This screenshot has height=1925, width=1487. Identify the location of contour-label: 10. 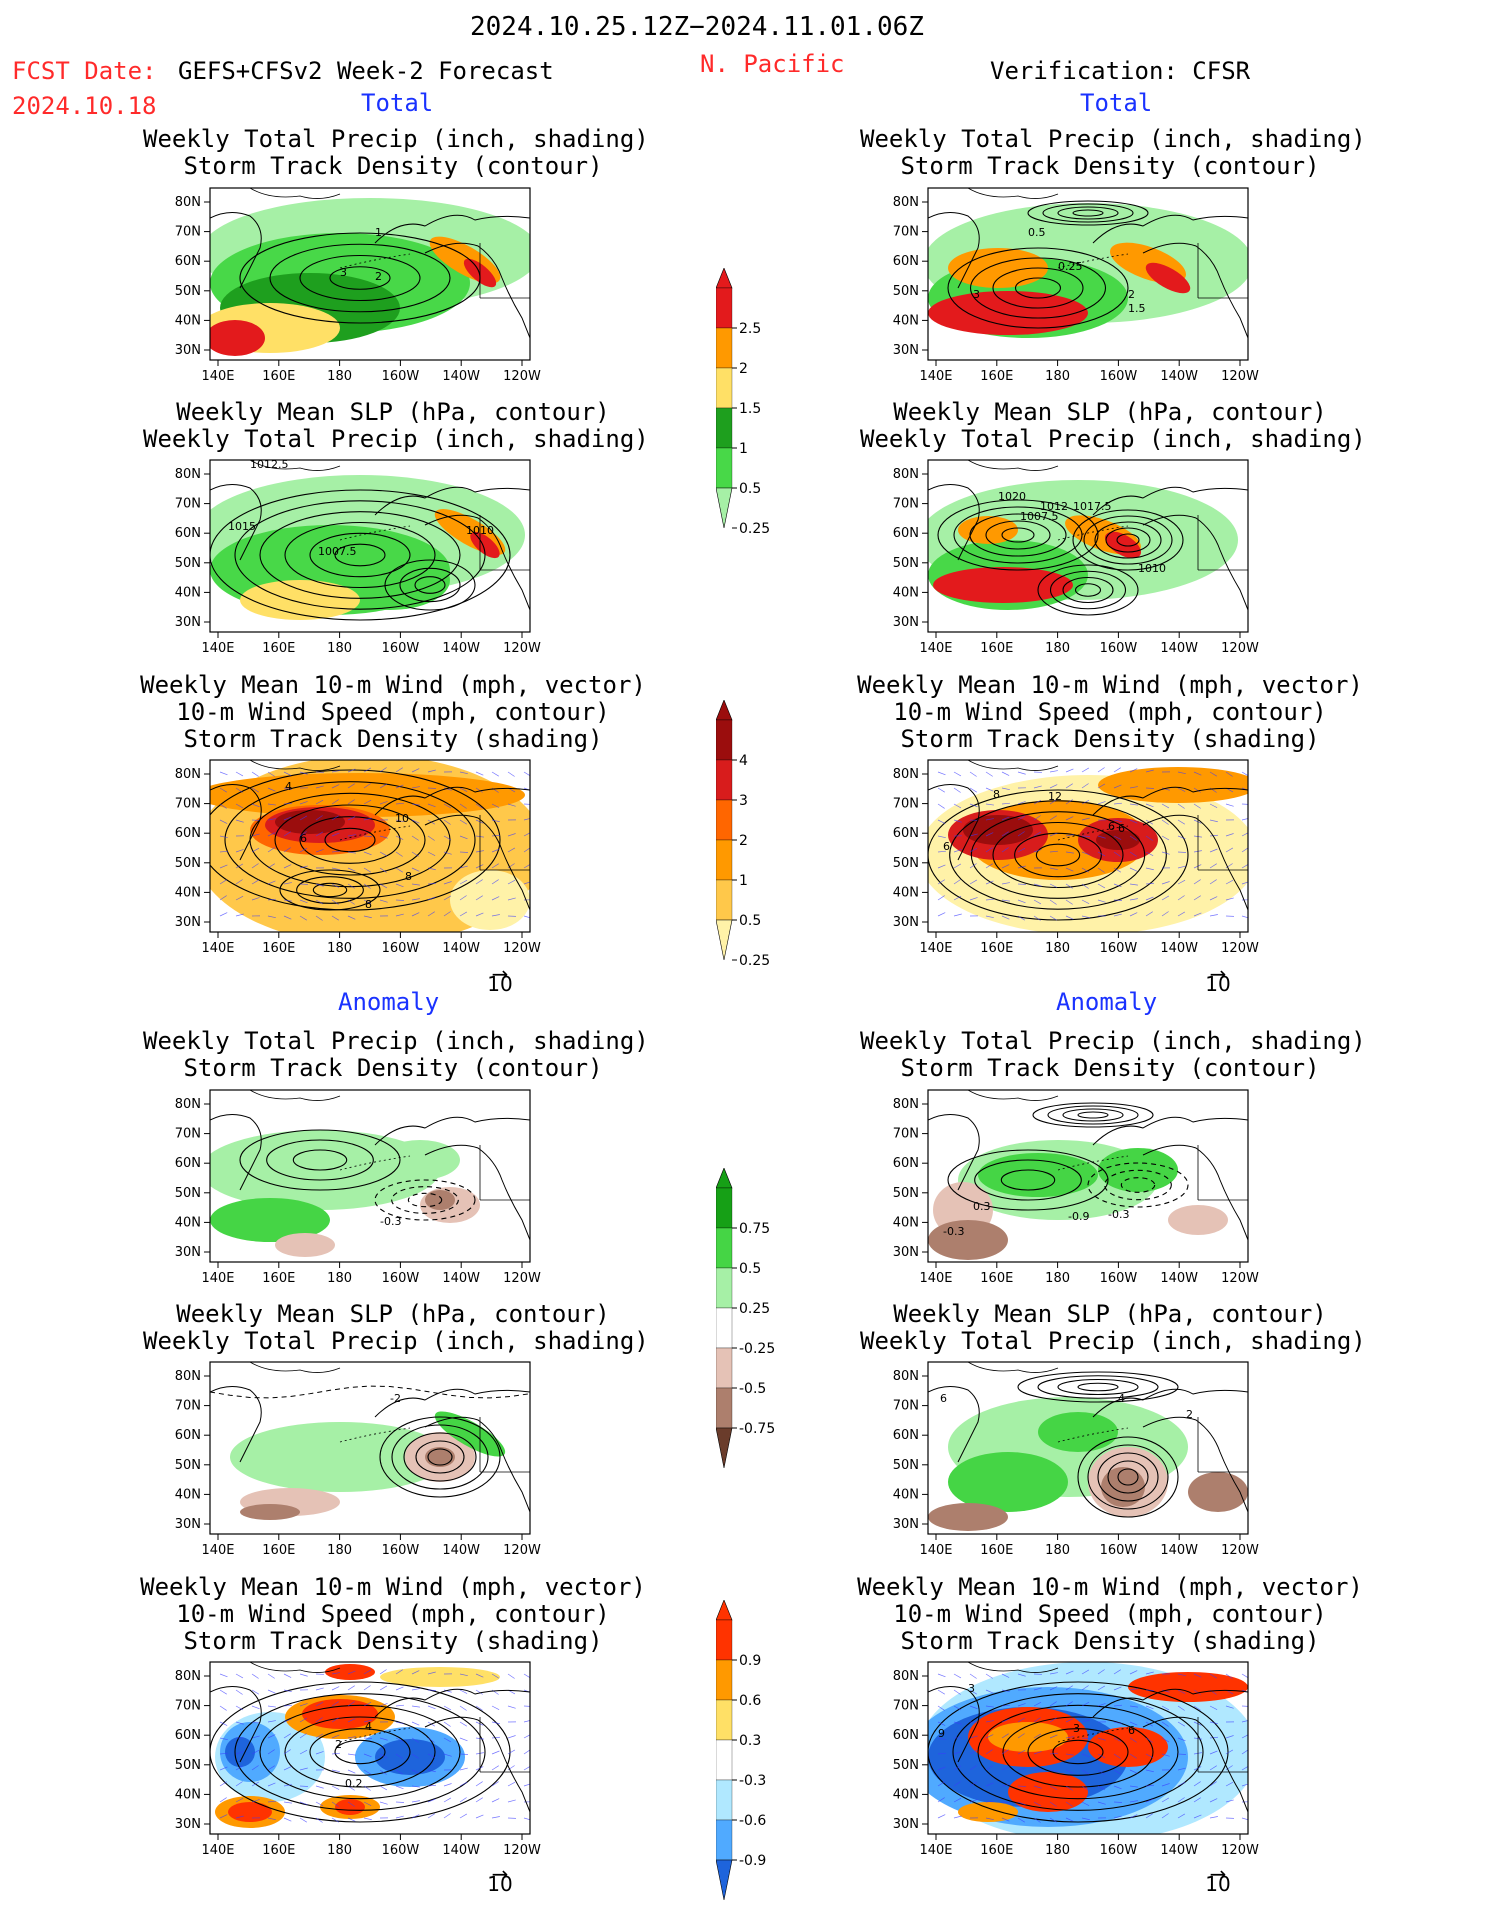
(402, 818).